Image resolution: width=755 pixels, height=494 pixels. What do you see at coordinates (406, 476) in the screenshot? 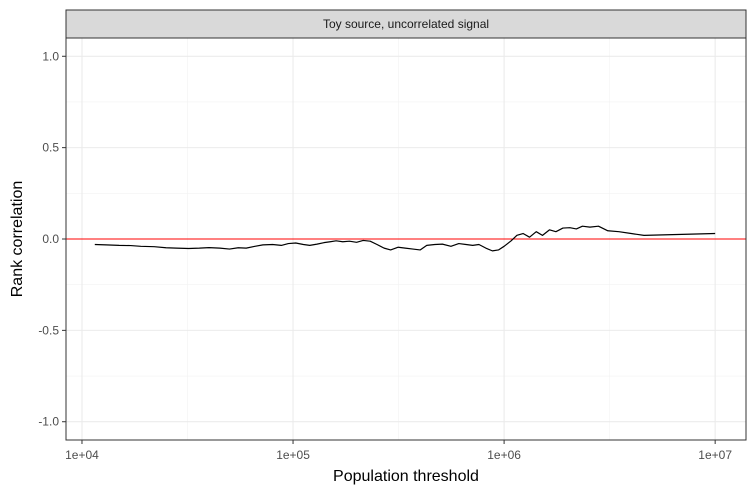
I see `x-axis-title: Population threshold` at bounding box center [406, 476].